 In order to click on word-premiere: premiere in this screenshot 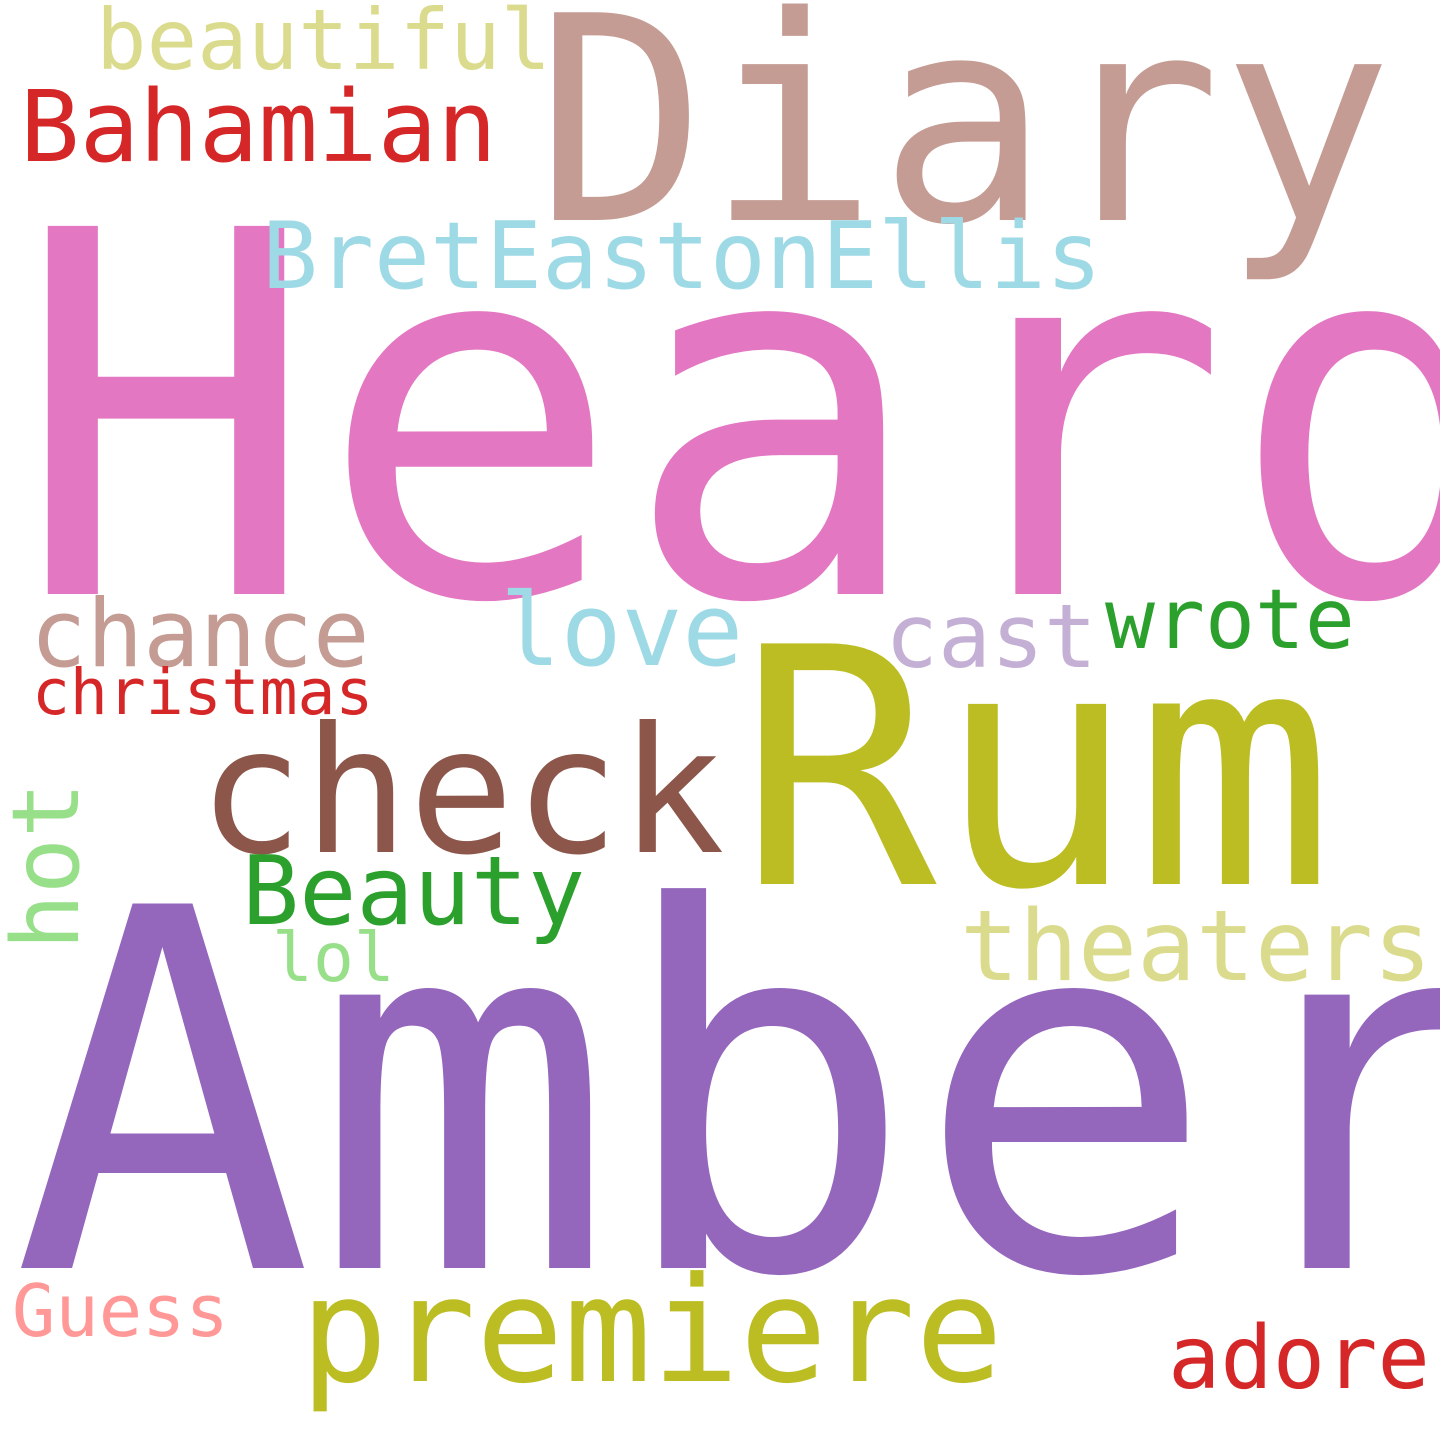, I will do `click(652, 1331)`.